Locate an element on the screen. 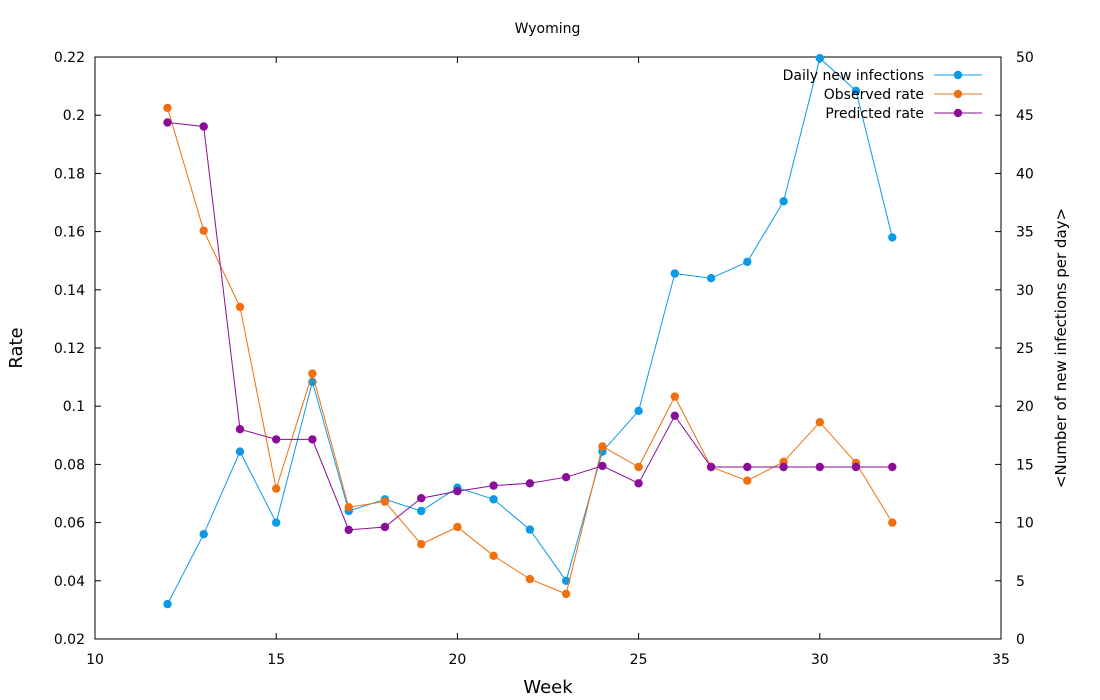  chart-title: Wyoming is located at coordinates (548, 29).